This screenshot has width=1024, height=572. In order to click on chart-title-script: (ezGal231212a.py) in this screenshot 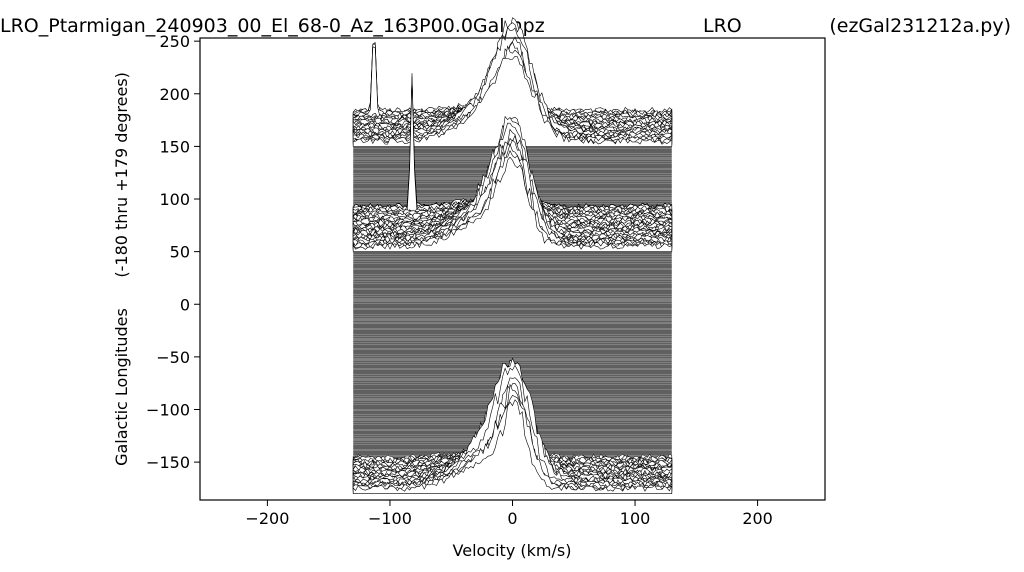, I will do `click(920, 26)`.